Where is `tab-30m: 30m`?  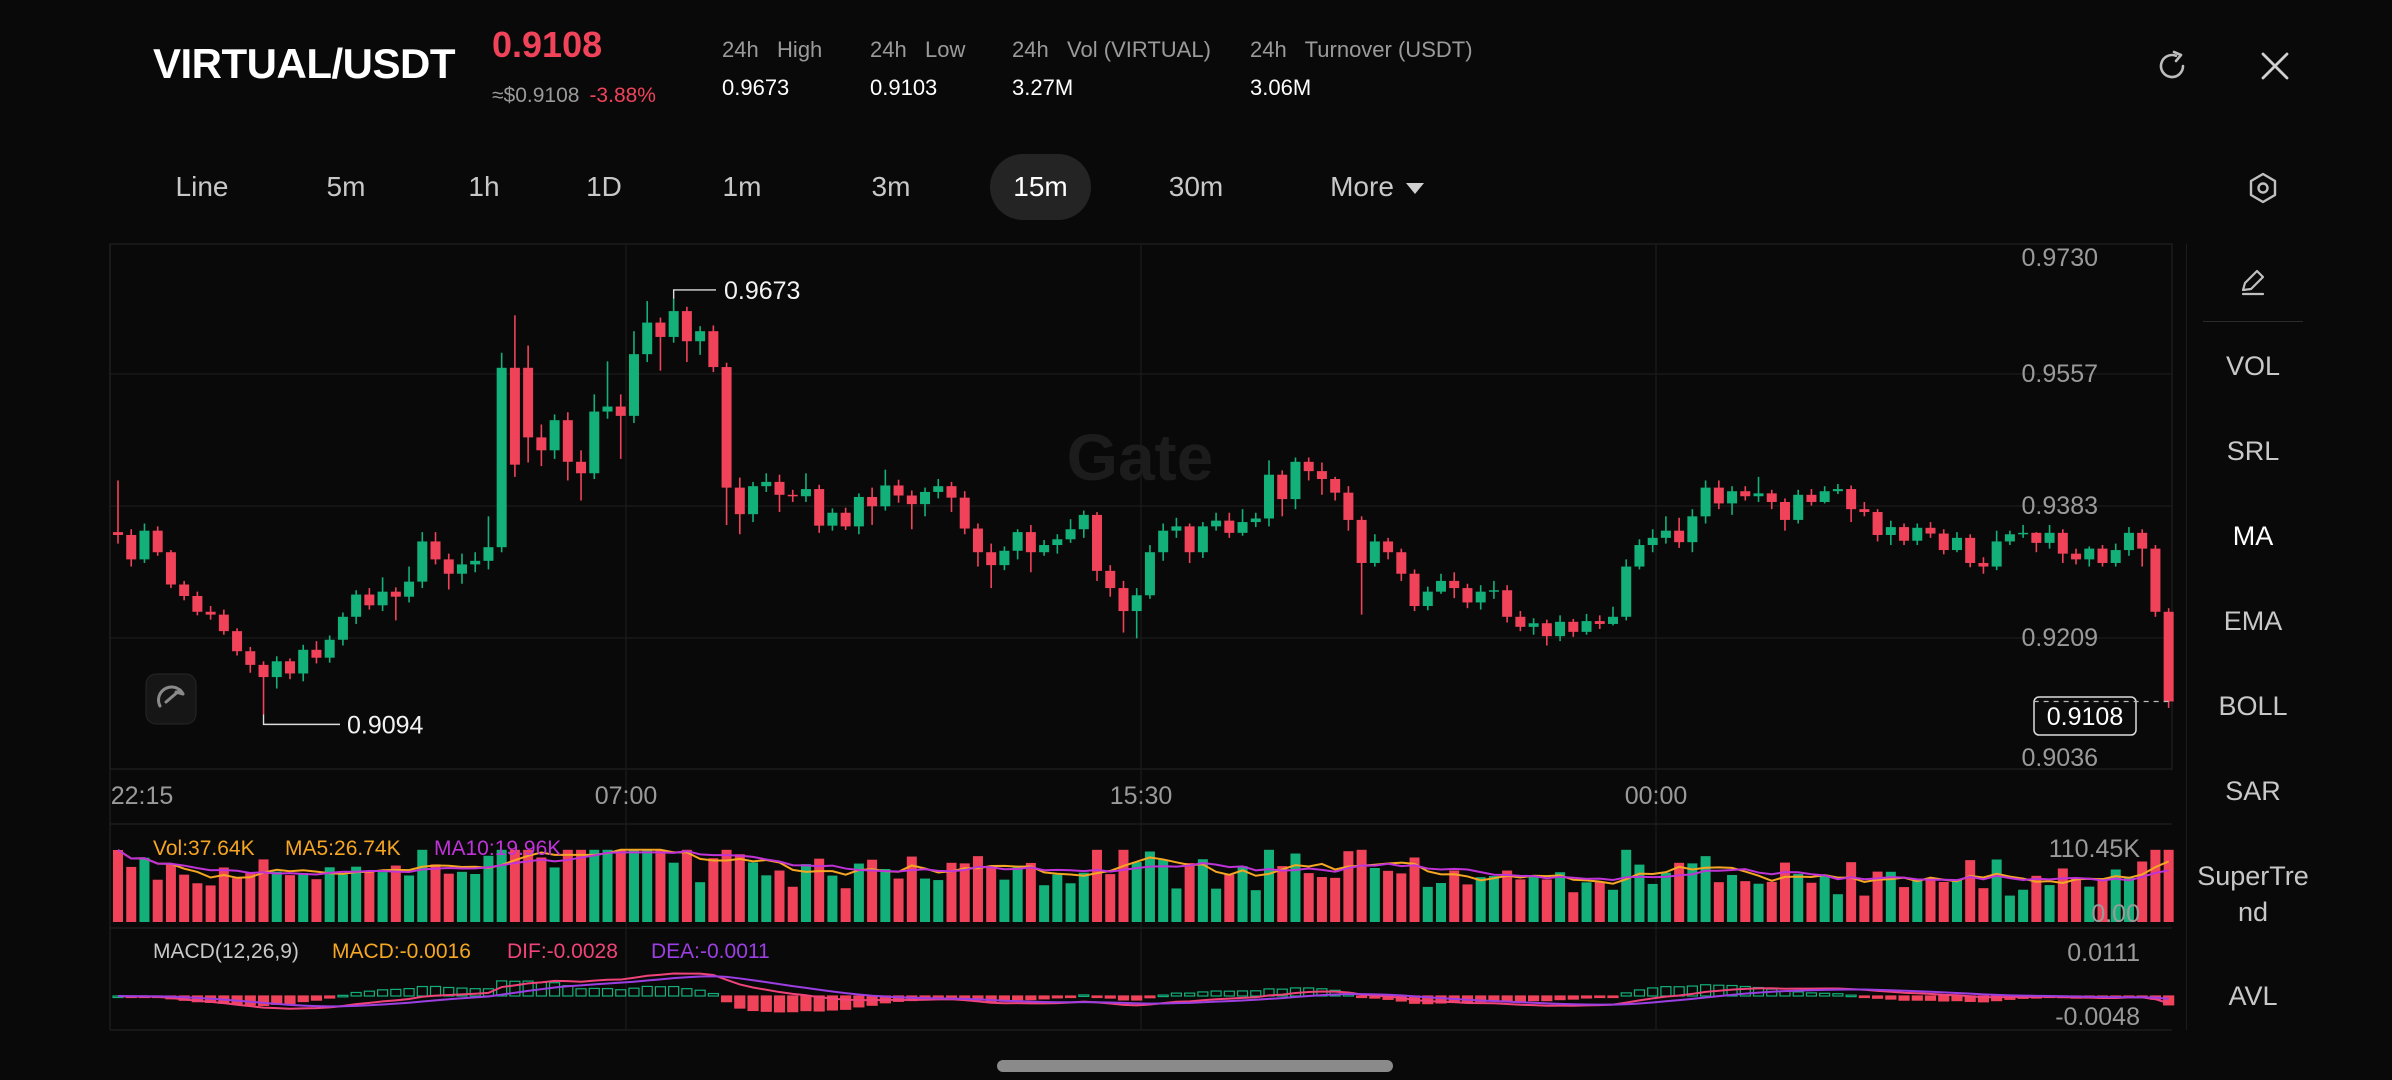
tab-30m: 30m is located at coordinates (1196, 186).